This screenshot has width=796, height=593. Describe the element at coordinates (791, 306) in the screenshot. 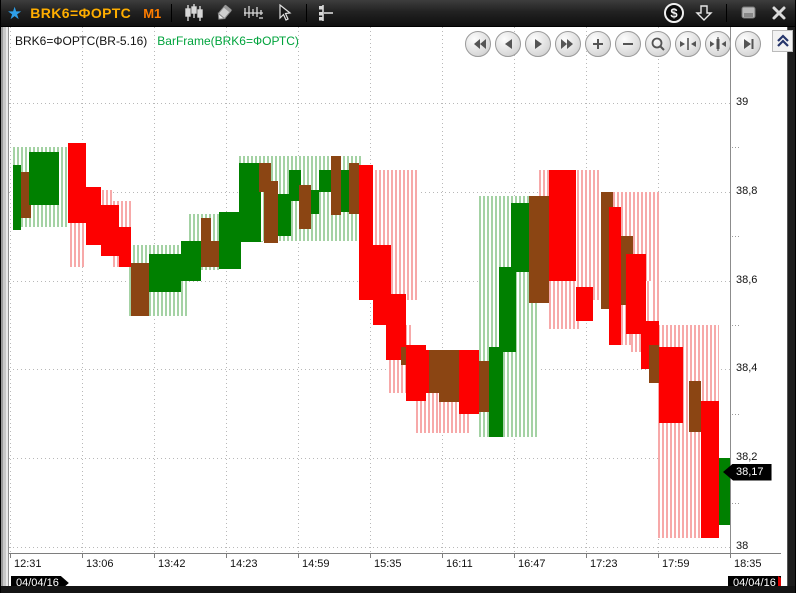

I see `vertical-scrollbar` at that location.